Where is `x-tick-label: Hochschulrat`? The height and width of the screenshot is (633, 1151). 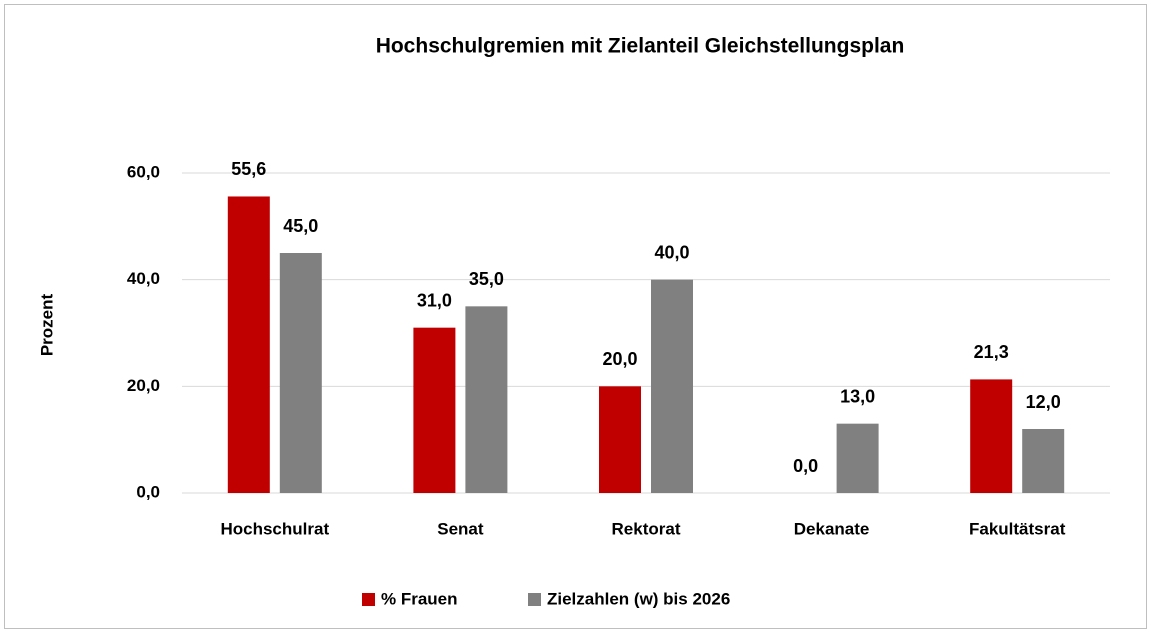 x-tick-label: Hochschulrat is located at coordinates (274, 528).